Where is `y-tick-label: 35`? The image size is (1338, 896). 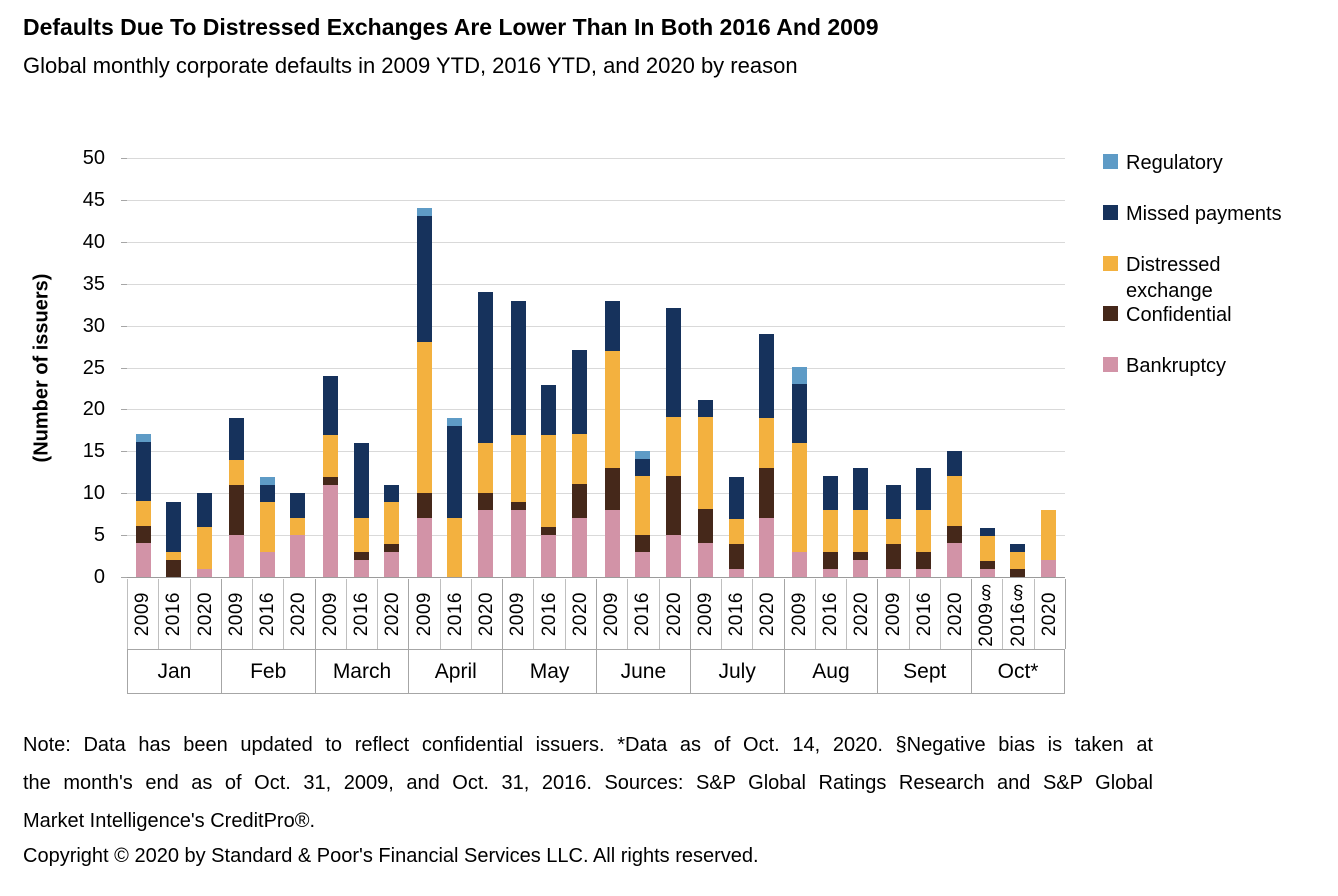
y-tick-label: 35 is located at coordinates (93, 283).